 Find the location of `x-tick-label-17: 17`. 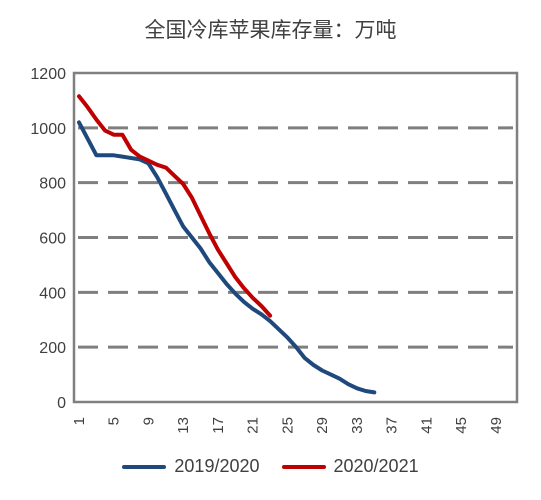

x-tick-label-17: 17 is located at coordinates (218, 425).